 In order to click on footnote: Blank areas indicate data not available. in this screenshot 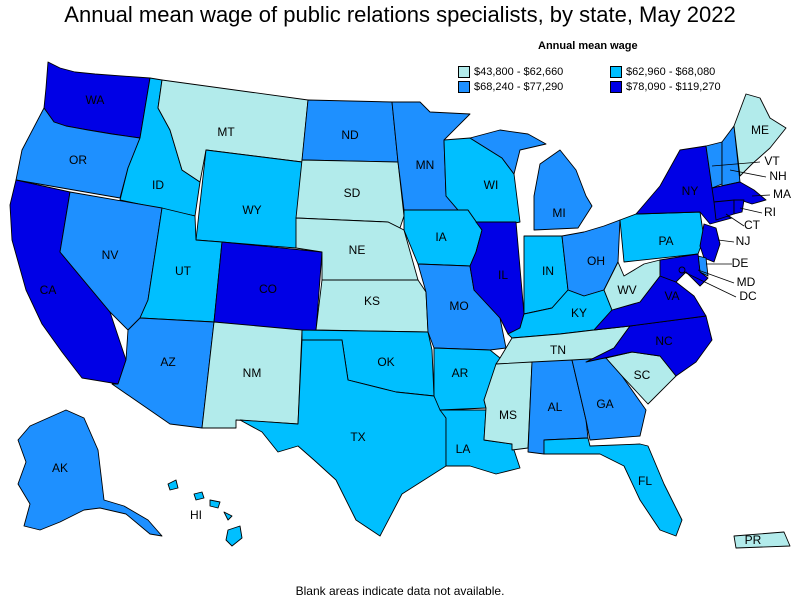, I will do `click(400, 591)`.